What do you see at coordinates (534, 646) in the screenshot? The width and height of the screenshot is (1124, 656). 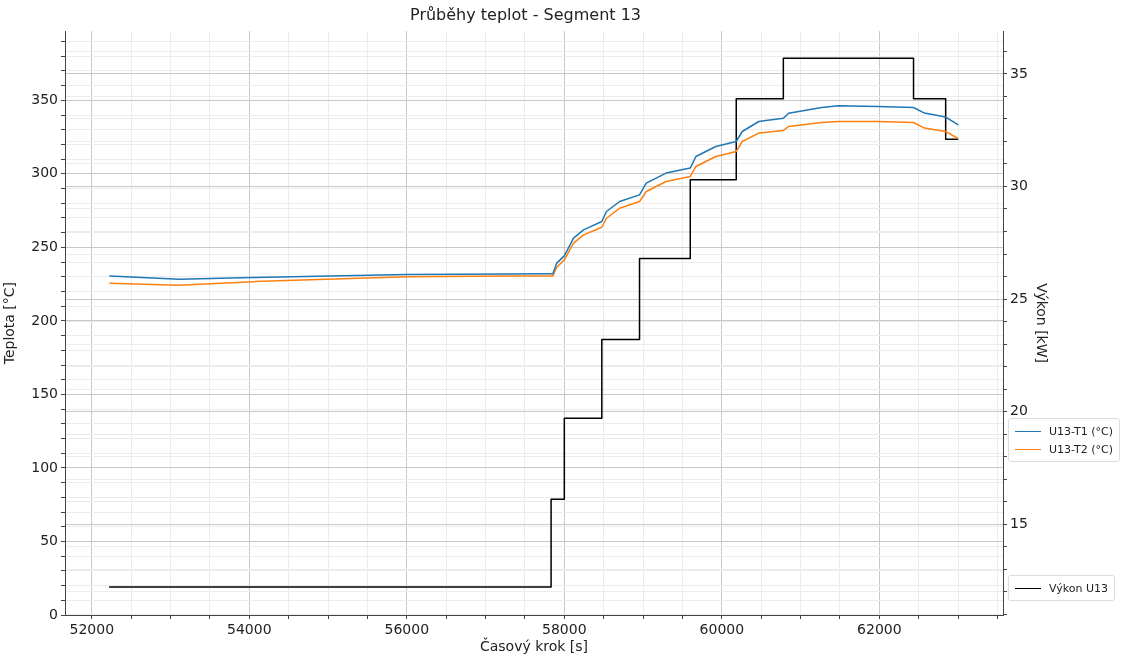 I see `x-axis-title: Časový krok [s]` at bounding box center [534, 646].